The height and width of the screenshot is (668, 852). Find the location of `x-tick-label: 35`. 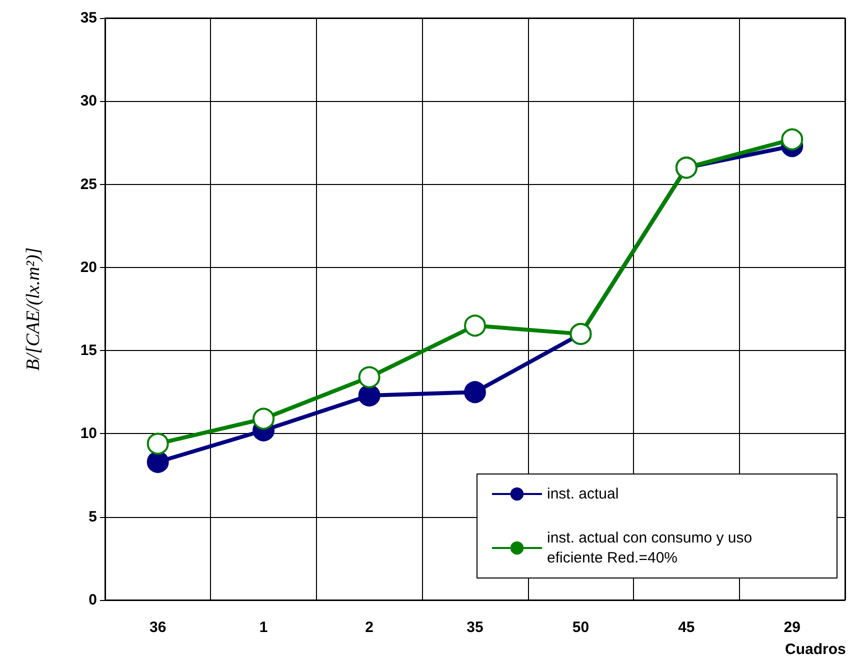

x-tick-label: 35 is located at coordinates (475, 627).